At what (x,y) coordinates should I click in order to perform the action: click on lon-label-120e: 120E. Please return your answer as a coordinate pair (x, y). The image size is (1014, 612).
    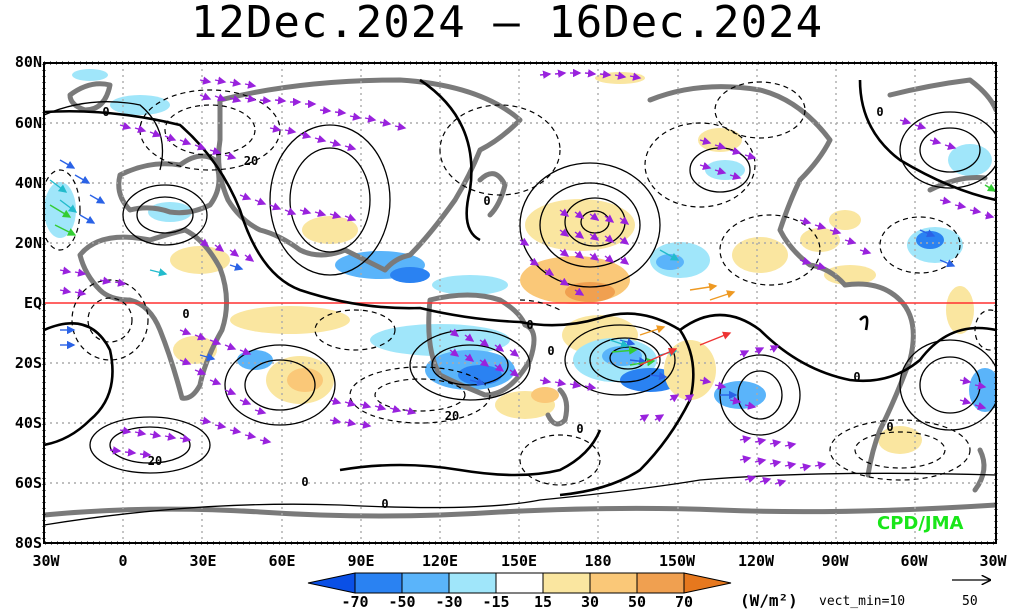
    Looking at the image, I should click on (440, 561).